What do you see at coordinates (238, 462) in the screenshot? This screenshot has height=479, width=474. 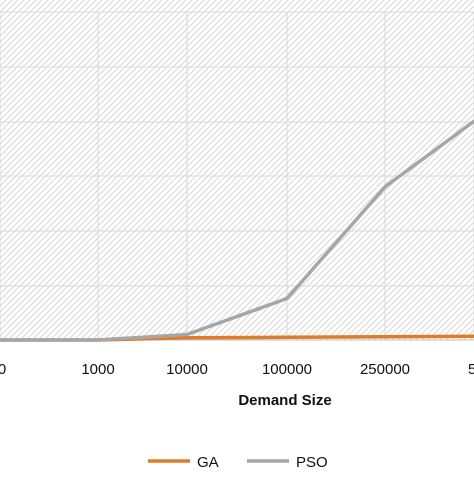 I see `legend: GA PSO` at bounding box center [238, 462].